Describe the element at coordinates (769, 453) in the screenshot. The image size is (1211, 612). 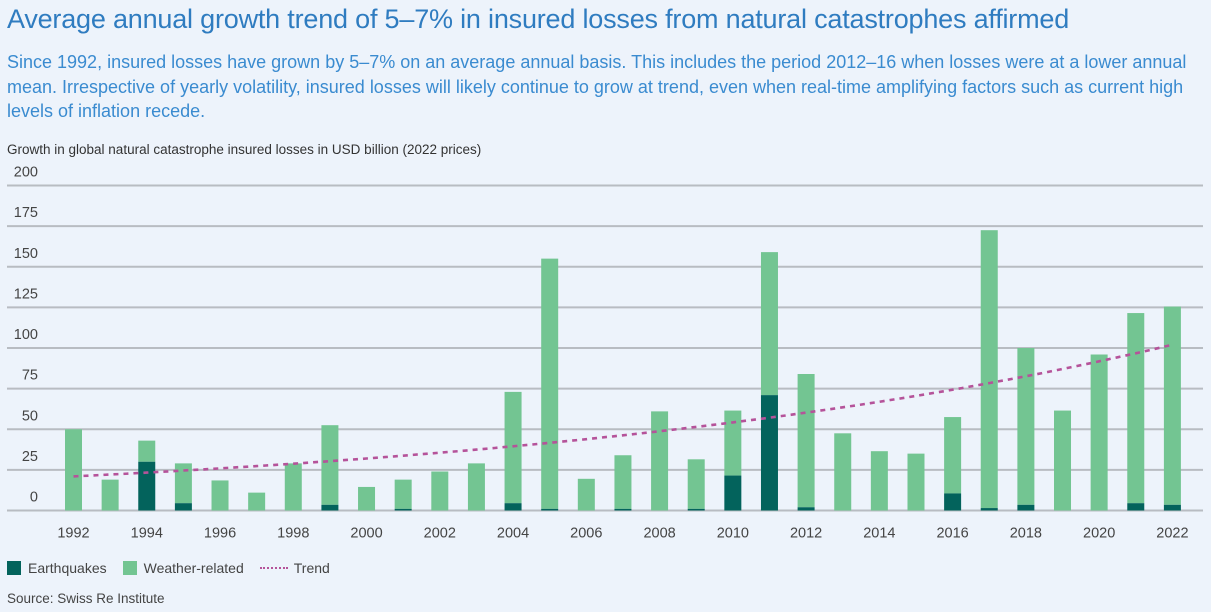
I see `bar-earthquakes-2011` at that location.